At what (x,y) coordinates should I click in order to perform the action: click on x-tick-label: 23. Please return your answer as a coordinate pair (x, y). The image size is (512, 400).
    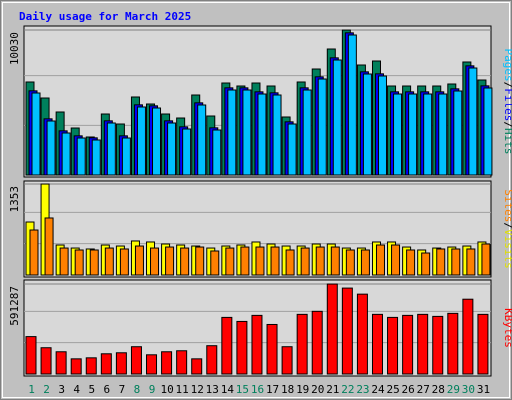
    Looking at the image, I should click on (362, 389).